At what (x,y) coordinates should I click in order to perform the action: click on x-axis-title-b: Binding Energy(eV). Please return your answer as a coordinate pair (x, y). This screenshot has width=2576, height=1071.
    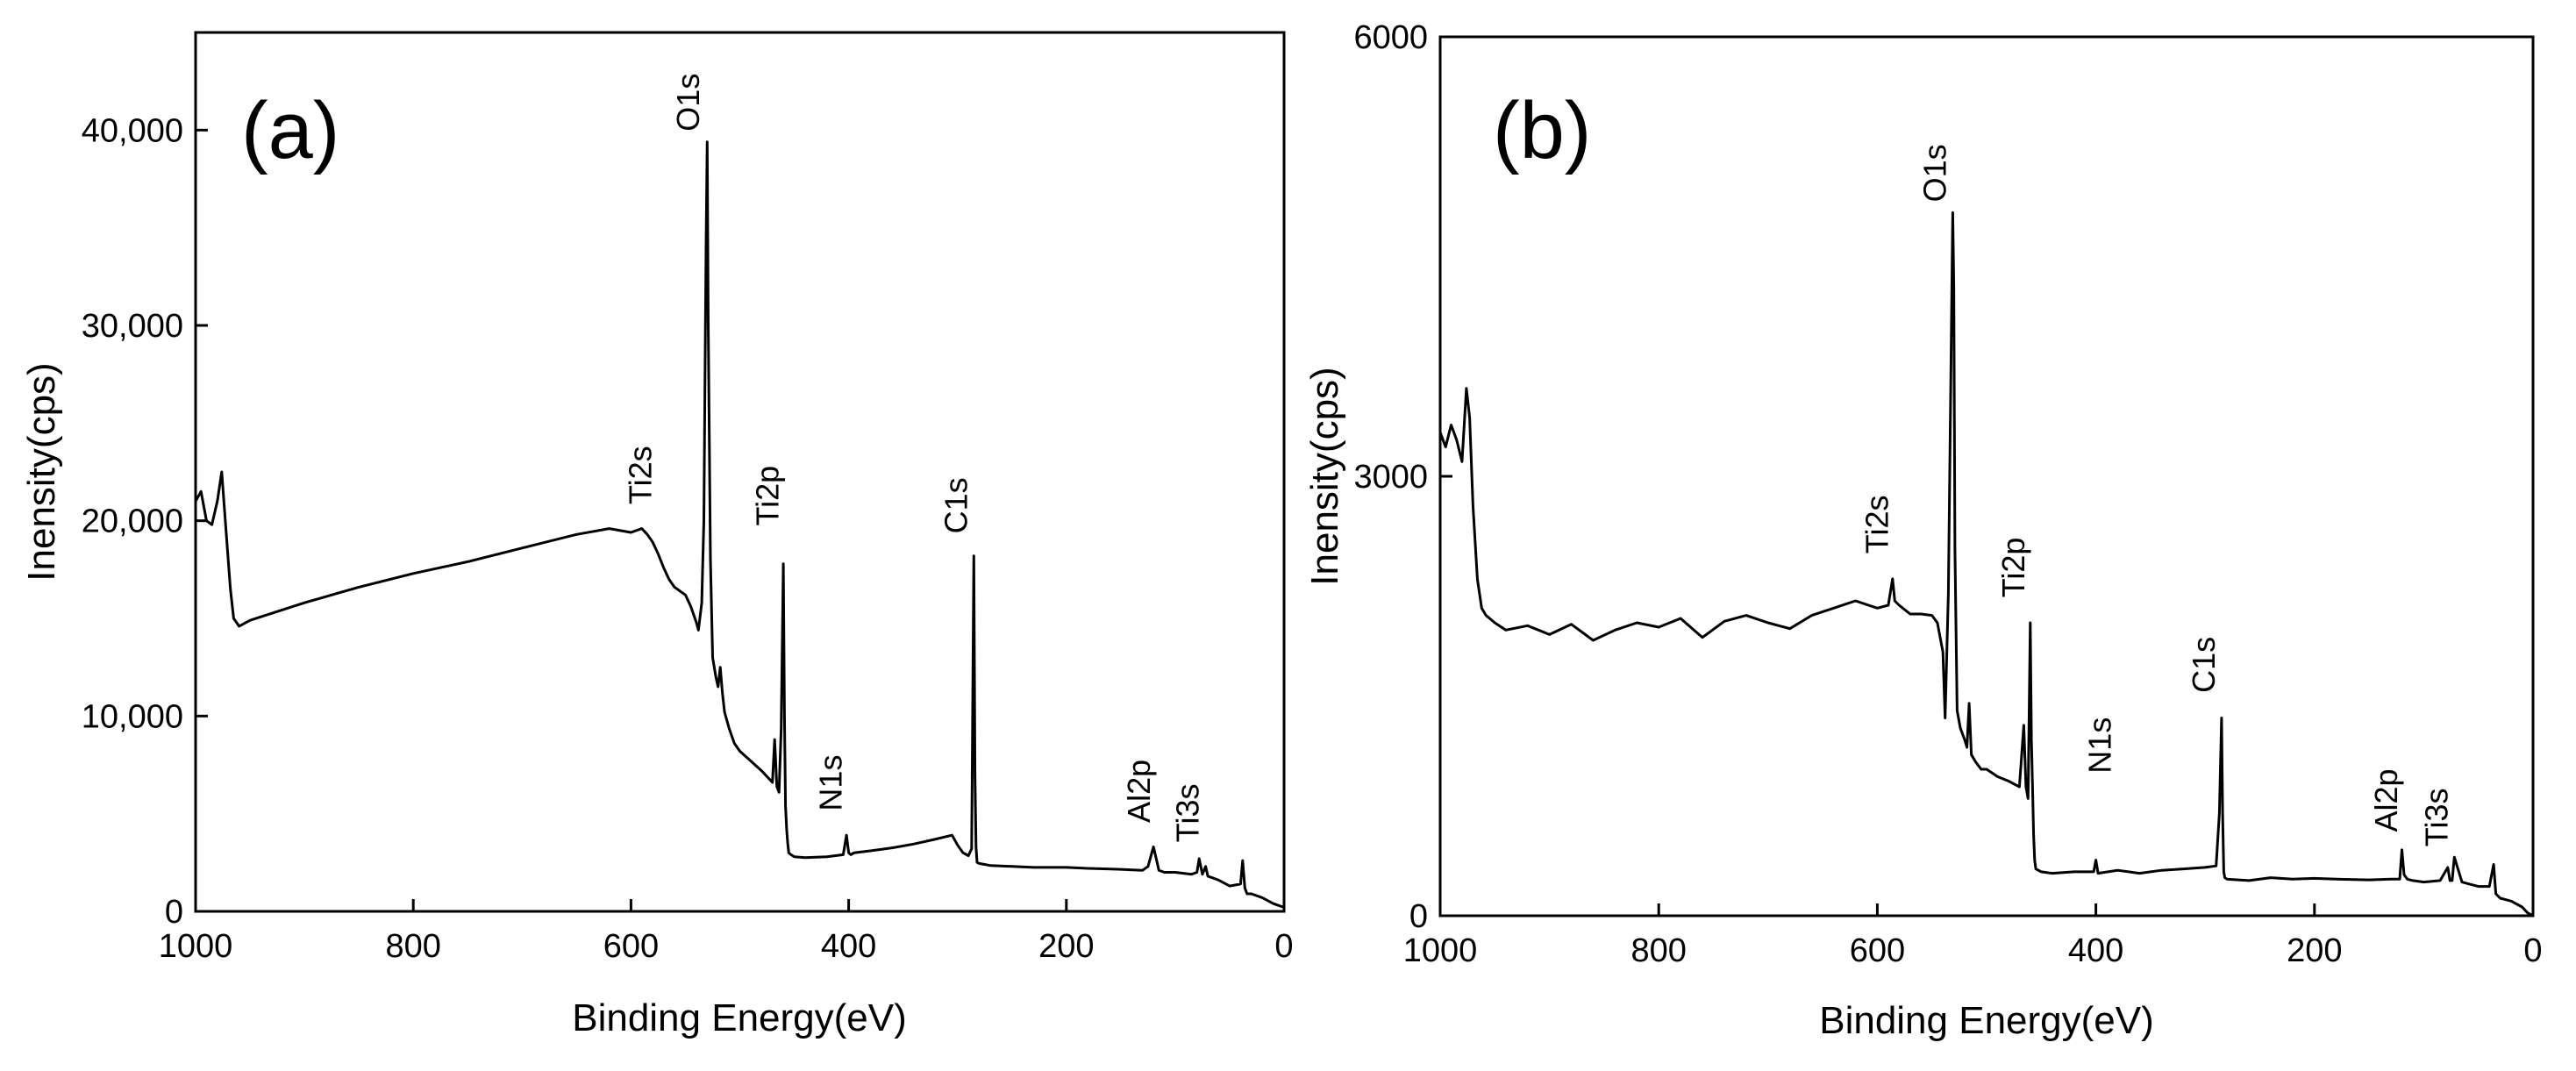
    Looking at the image, I should click on (1987, 1020).